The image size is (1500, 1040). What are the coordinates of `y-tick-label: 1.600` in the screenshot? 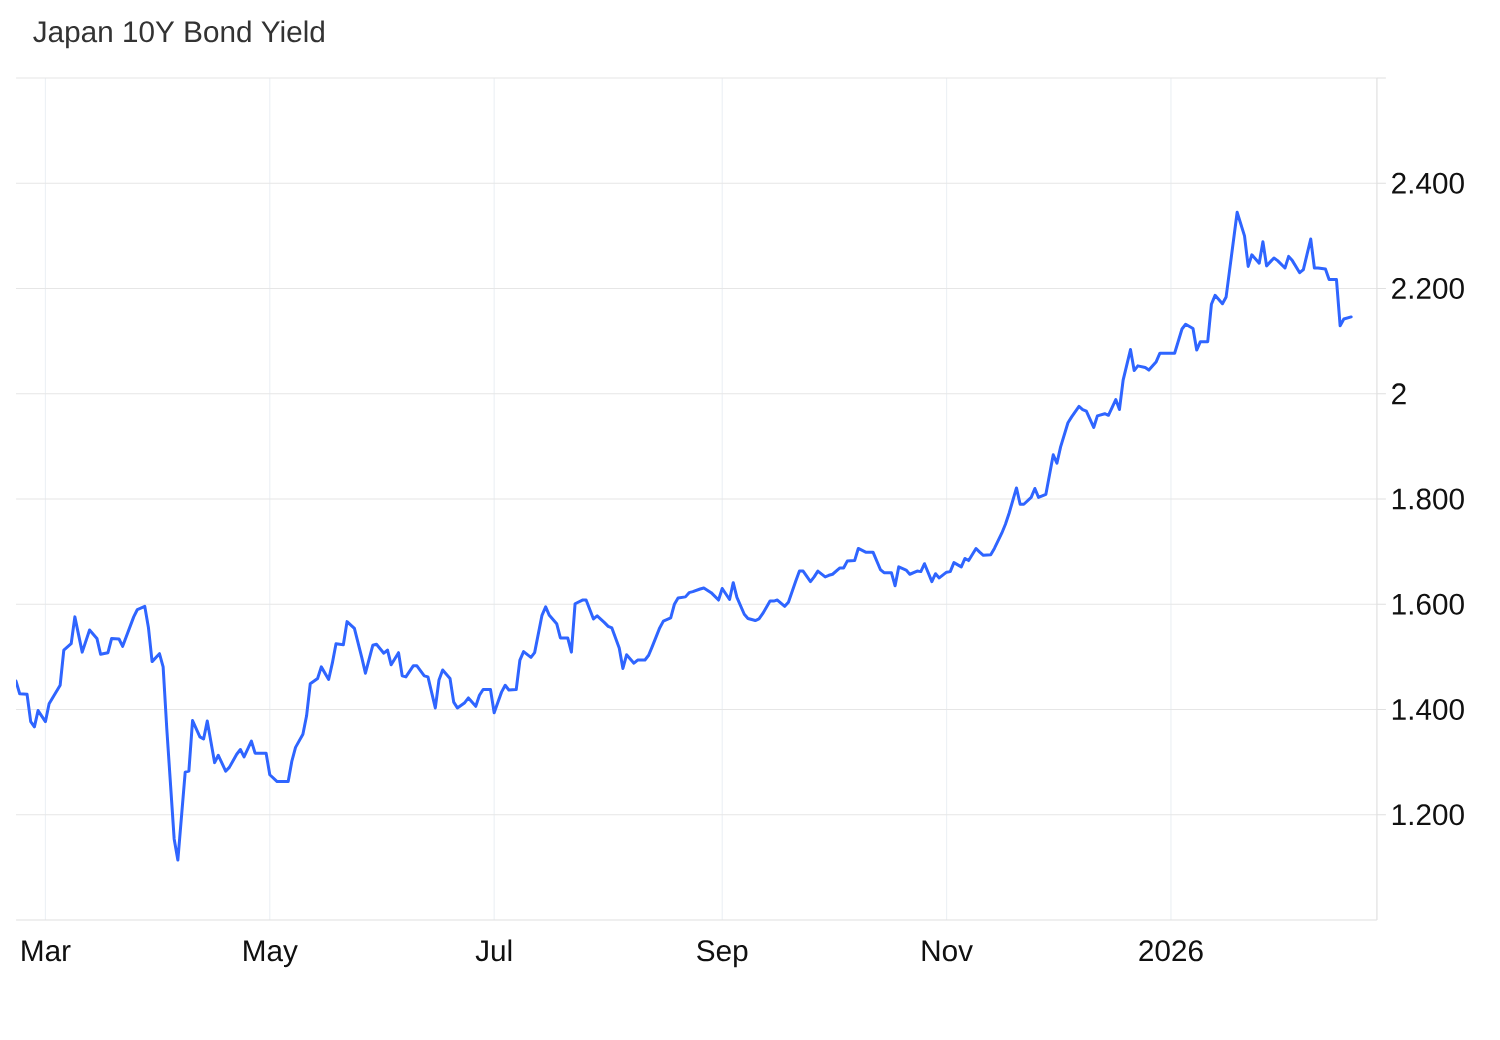 It's located at (1428, 604).